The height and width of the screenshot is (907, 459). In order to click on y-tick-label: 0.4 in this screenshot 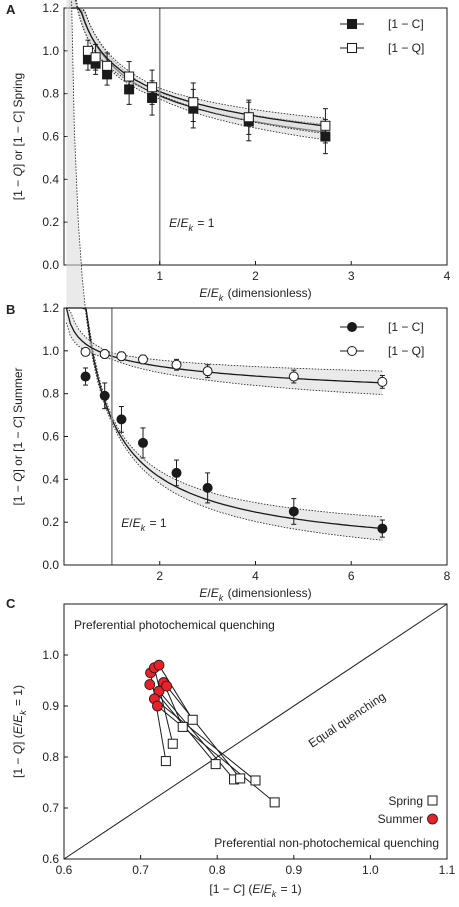, I will do `click(50, 479)`.